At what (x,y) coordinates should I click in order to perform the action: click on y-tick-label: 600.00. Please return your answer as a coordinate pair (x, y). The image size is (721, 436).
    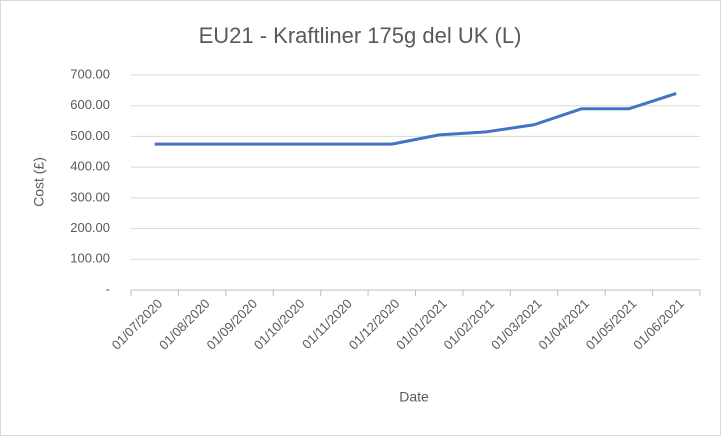
    Looking at the image, I should click on (90, 104).